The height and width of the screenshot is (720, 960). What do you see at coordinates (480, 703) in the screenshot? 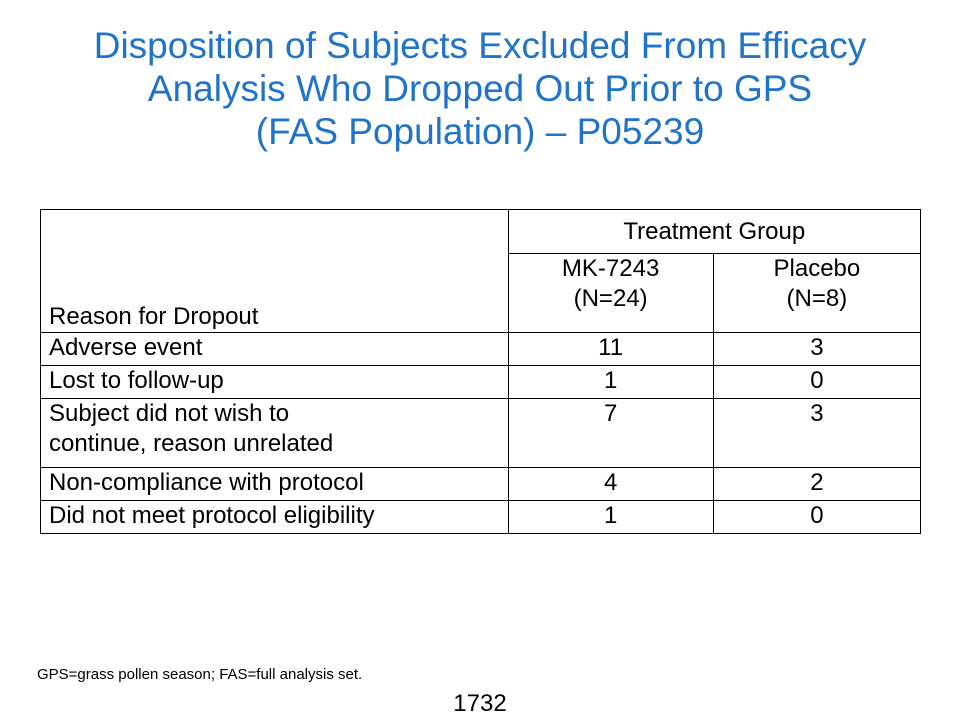
I see `page-number: 1732` at bounding box center [480, 703].